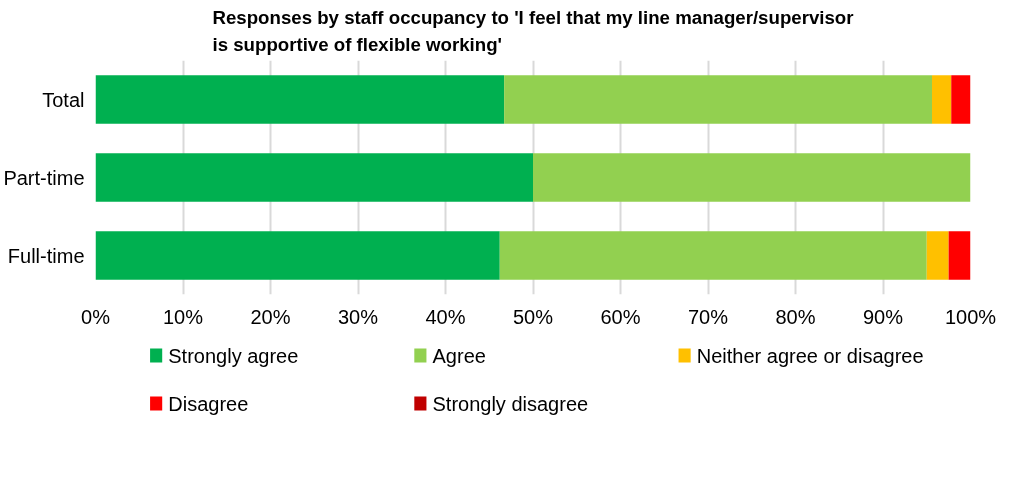  What do you see at coordinates (883, 316) in the screenshot?
I see `x-tick-label: 90%` at bounding box center [883, 316].